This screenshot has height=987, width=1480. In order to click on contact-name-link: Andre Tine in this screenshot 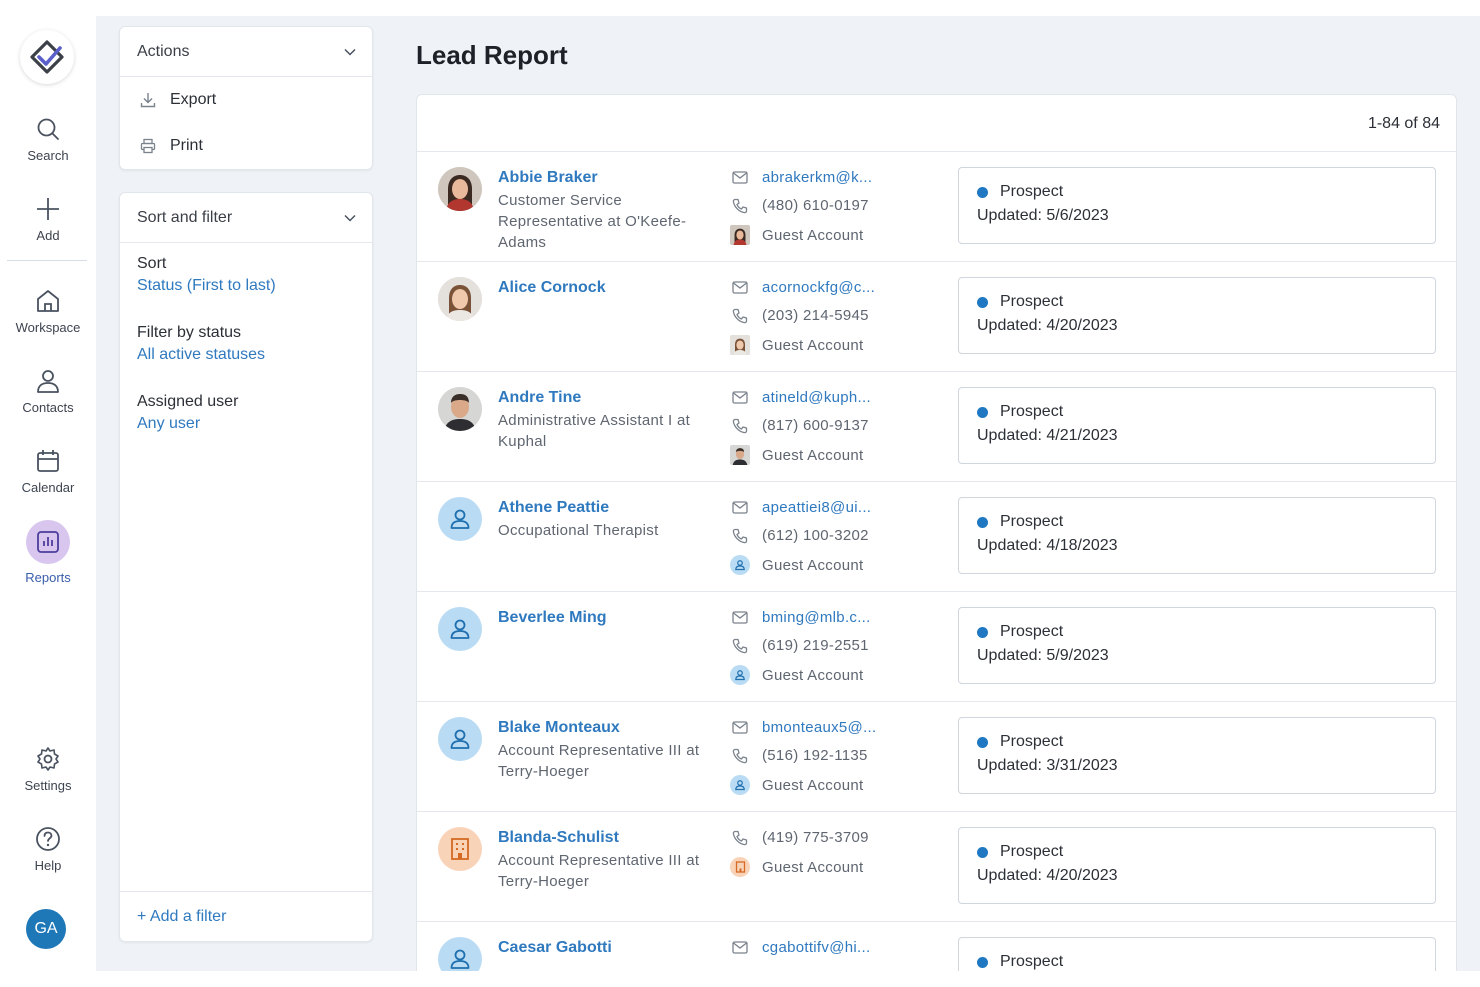, I will do `click(540, 397)`.